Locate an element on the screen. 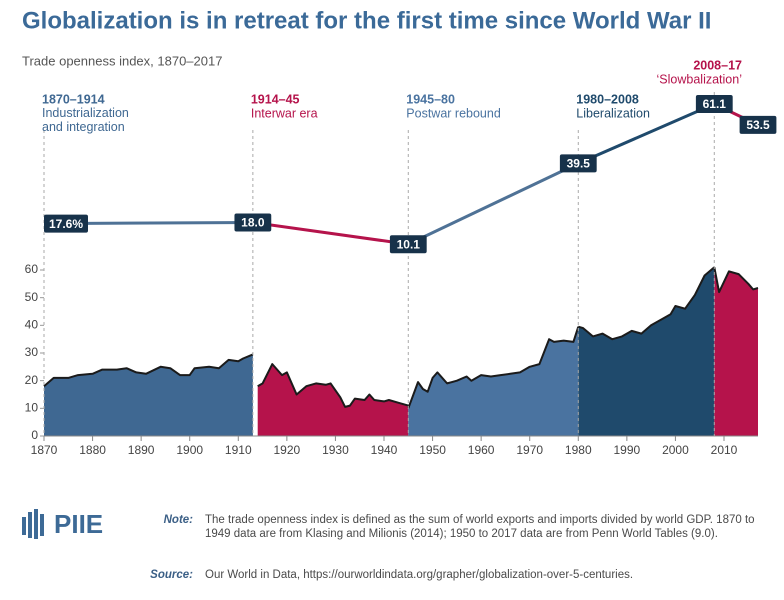  x-tick-label: 1950 is located at coordinates (432, 450).